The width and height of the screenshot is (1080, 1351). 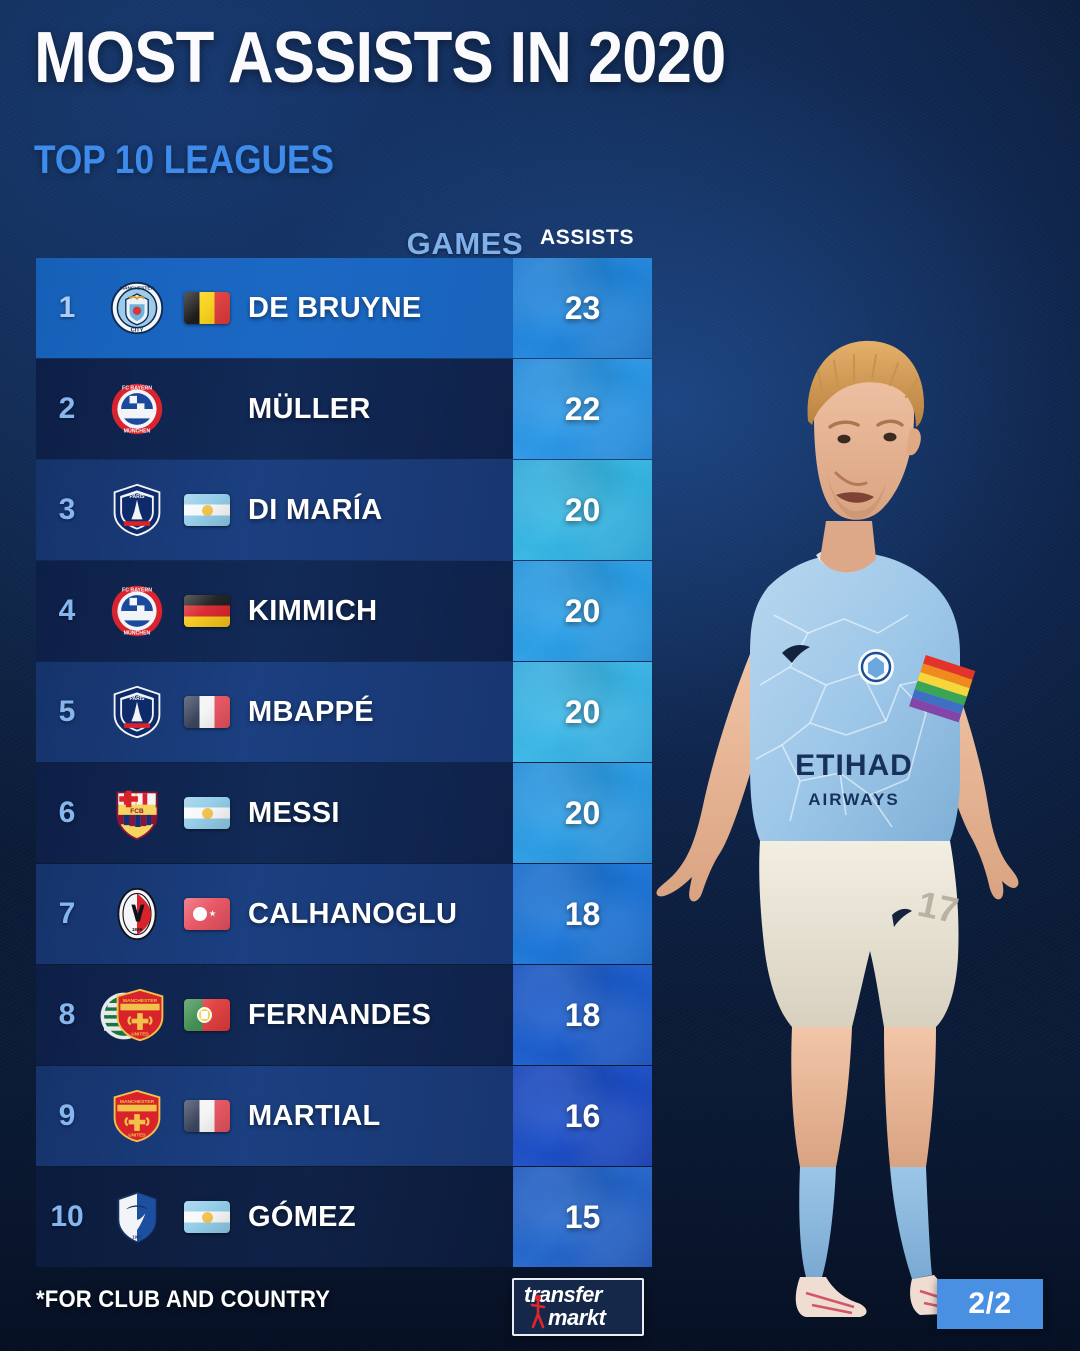 I want to click on table-row: 9MANCHESTERUNITEDMARTIAL5316, so click(x=344, y=1116).